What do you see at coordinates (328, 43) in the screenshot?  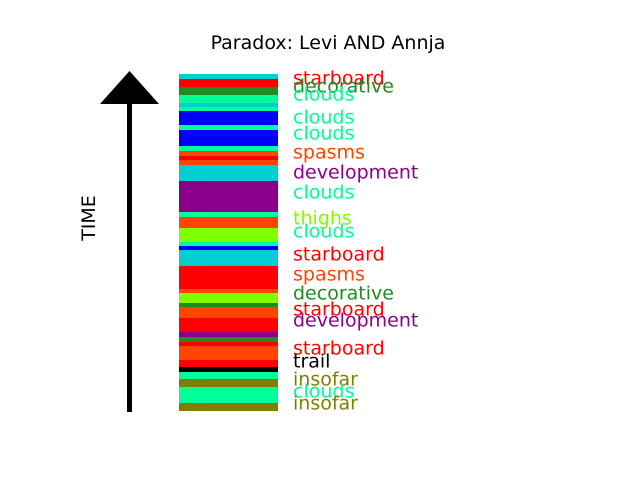 I see `figure-title: Paradox: Levi AND Annja` at bounding box center [328, 43].